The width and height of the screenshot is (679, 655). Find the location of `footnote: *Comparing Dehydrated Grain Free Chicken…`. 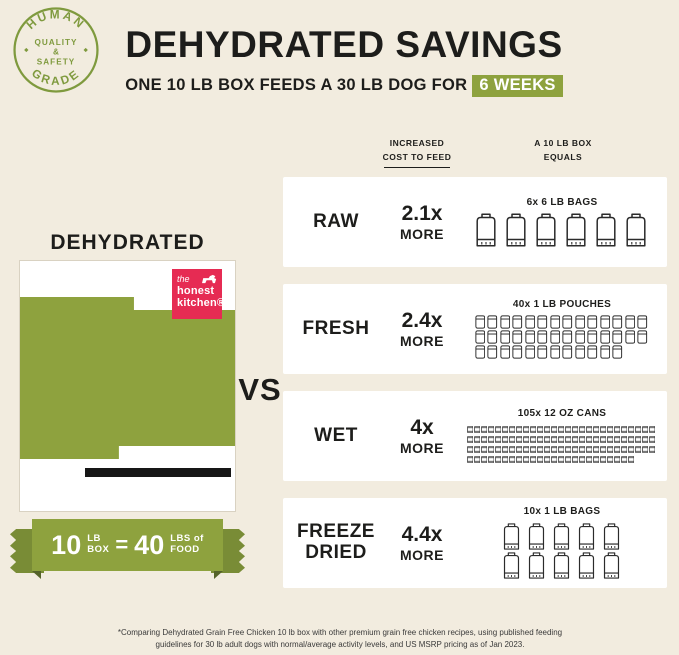

footnote: *Comparing Dehydrated Grain Free Chicken… is located at coordinates (340, 638).